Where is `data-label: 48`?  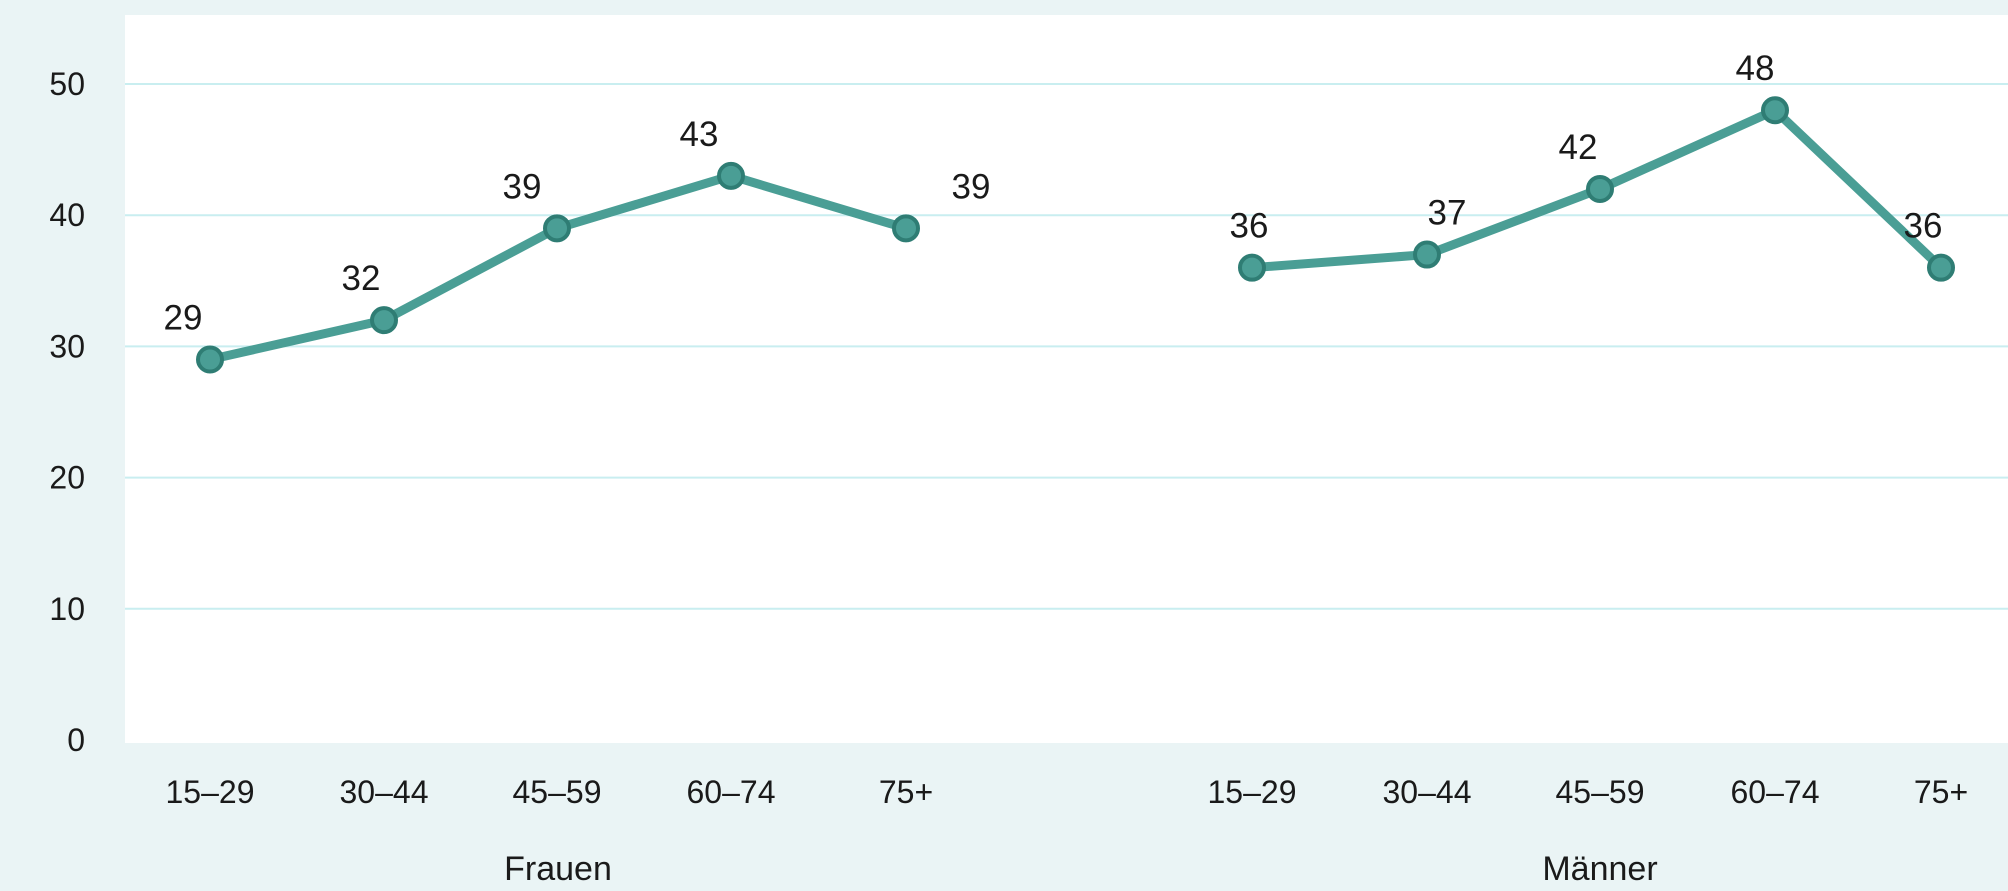 data-label: 48 is located at coordinates (1755, 68).